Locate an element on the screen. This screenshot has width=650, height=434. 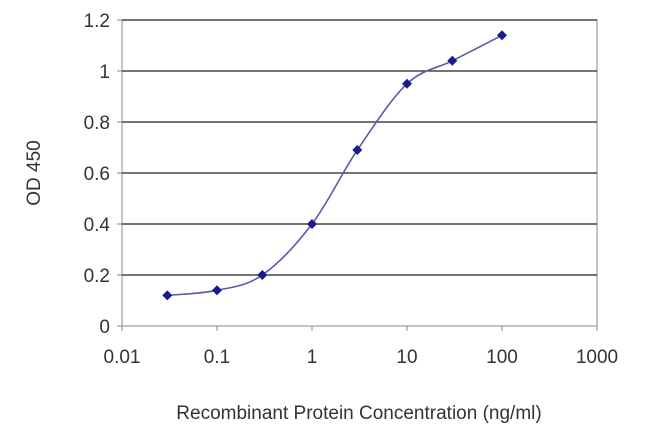
x-tick-label-1: 0.1 is located at coordinates (217, 357).